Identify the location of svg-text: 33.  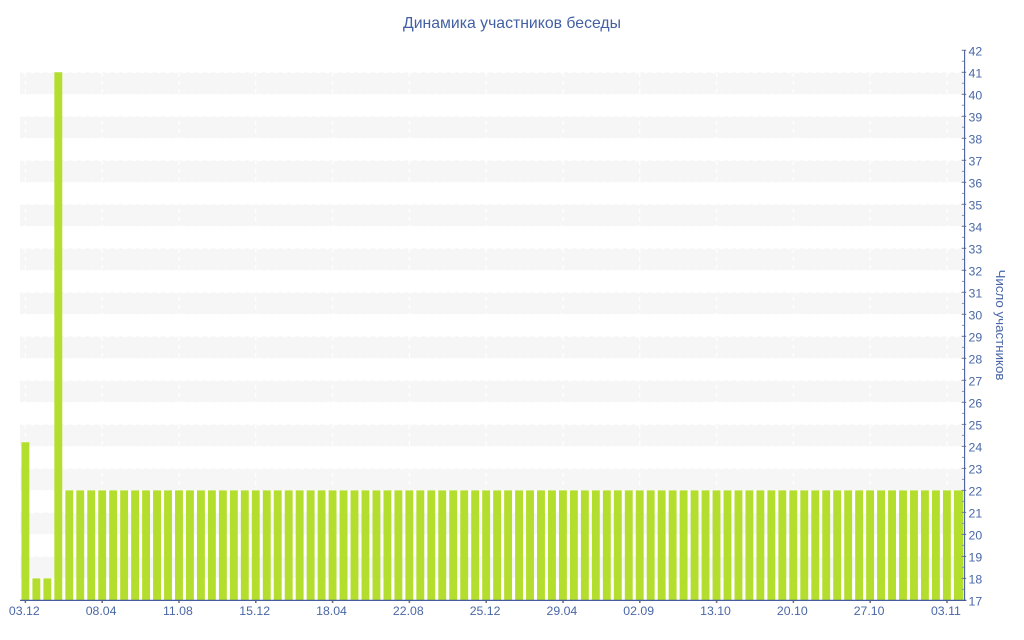
(976, 250).